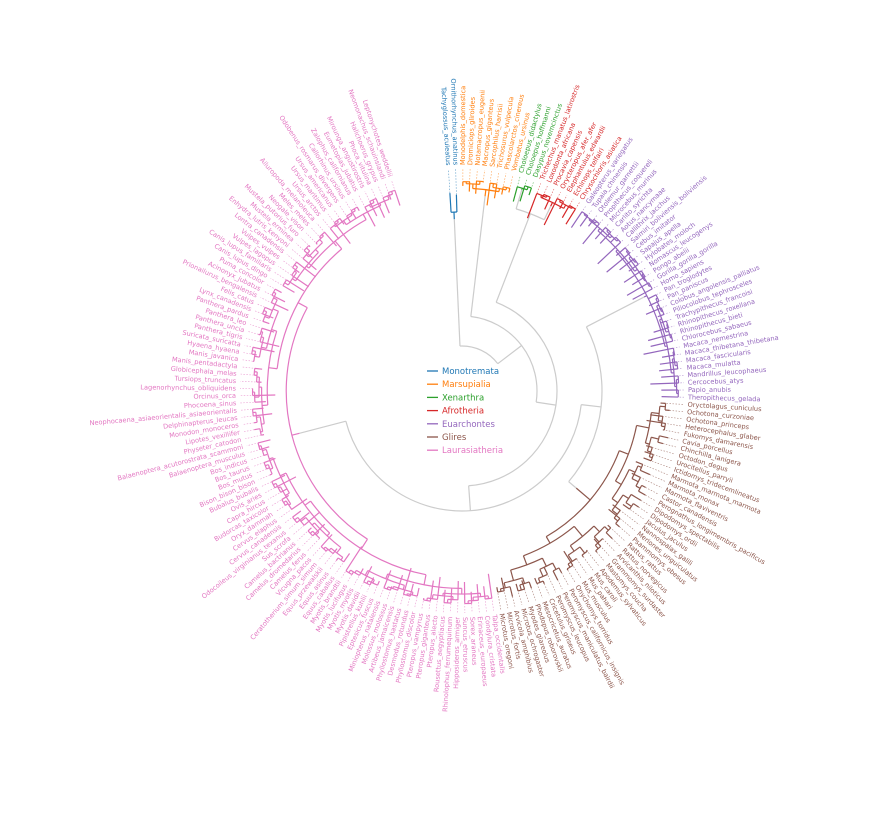 The width and height of the screenshot is (876, 819). What do you see at coordinates (463, 125) in the screenshot?
I see `leaf-label: Monodelphis_domestica` at bounding box center [463, 125].